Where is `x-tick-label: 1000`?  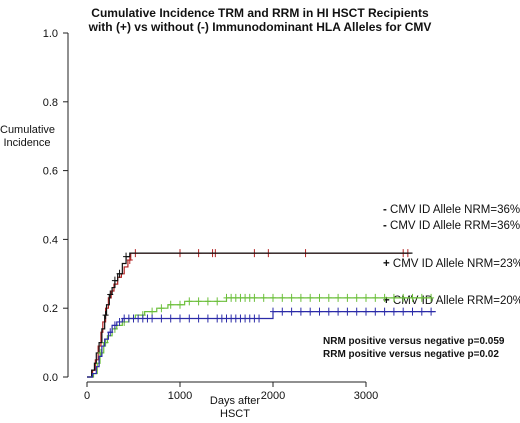 x-tick-label: 1000 is located at coordinates (180, 396).